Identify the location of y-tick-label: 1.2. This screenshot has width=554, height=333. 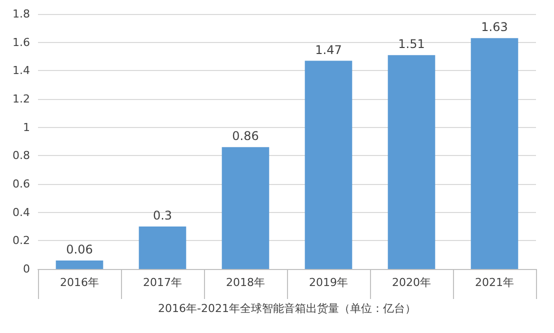
(21, 99).